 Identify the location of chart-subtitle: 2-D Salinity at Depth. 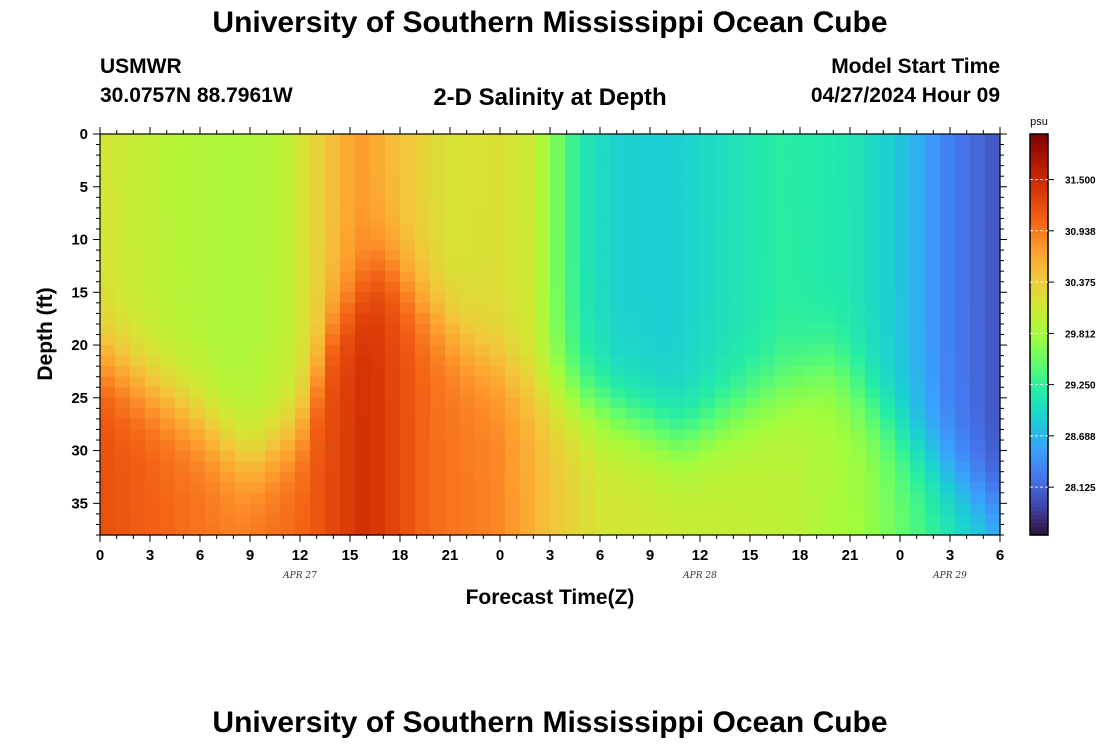
(550, 97).